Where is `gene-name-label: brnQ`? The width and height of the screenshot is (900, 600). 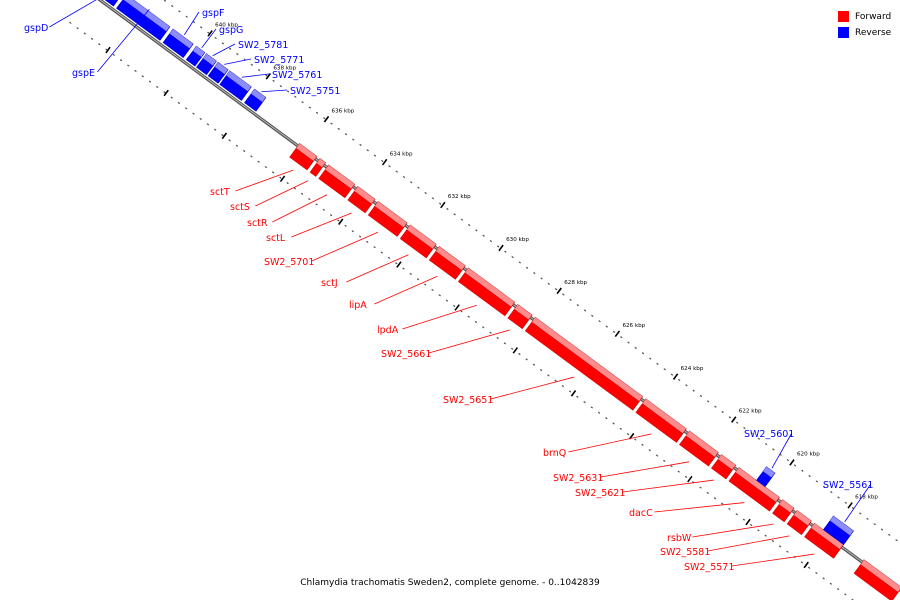 gene-name-label: brnQ is located at coordinates (554, 453).